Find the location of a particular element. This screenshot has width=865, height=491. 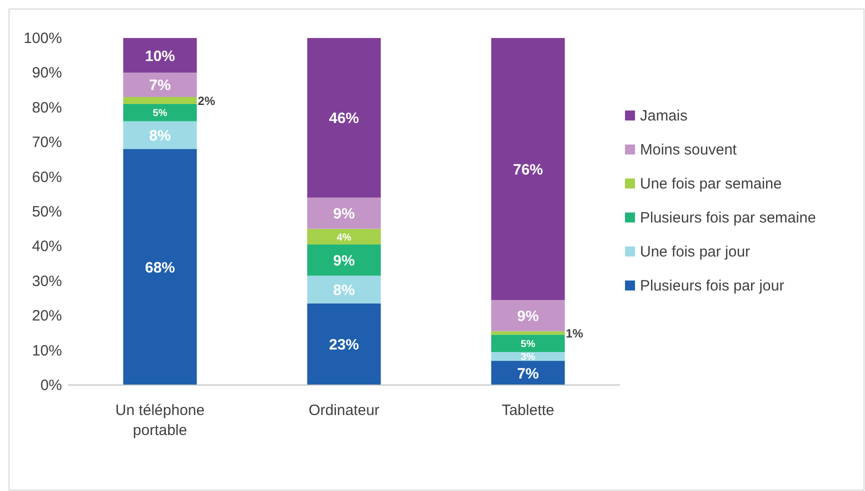

data-label: 2% is located at coordinates (207, 101).